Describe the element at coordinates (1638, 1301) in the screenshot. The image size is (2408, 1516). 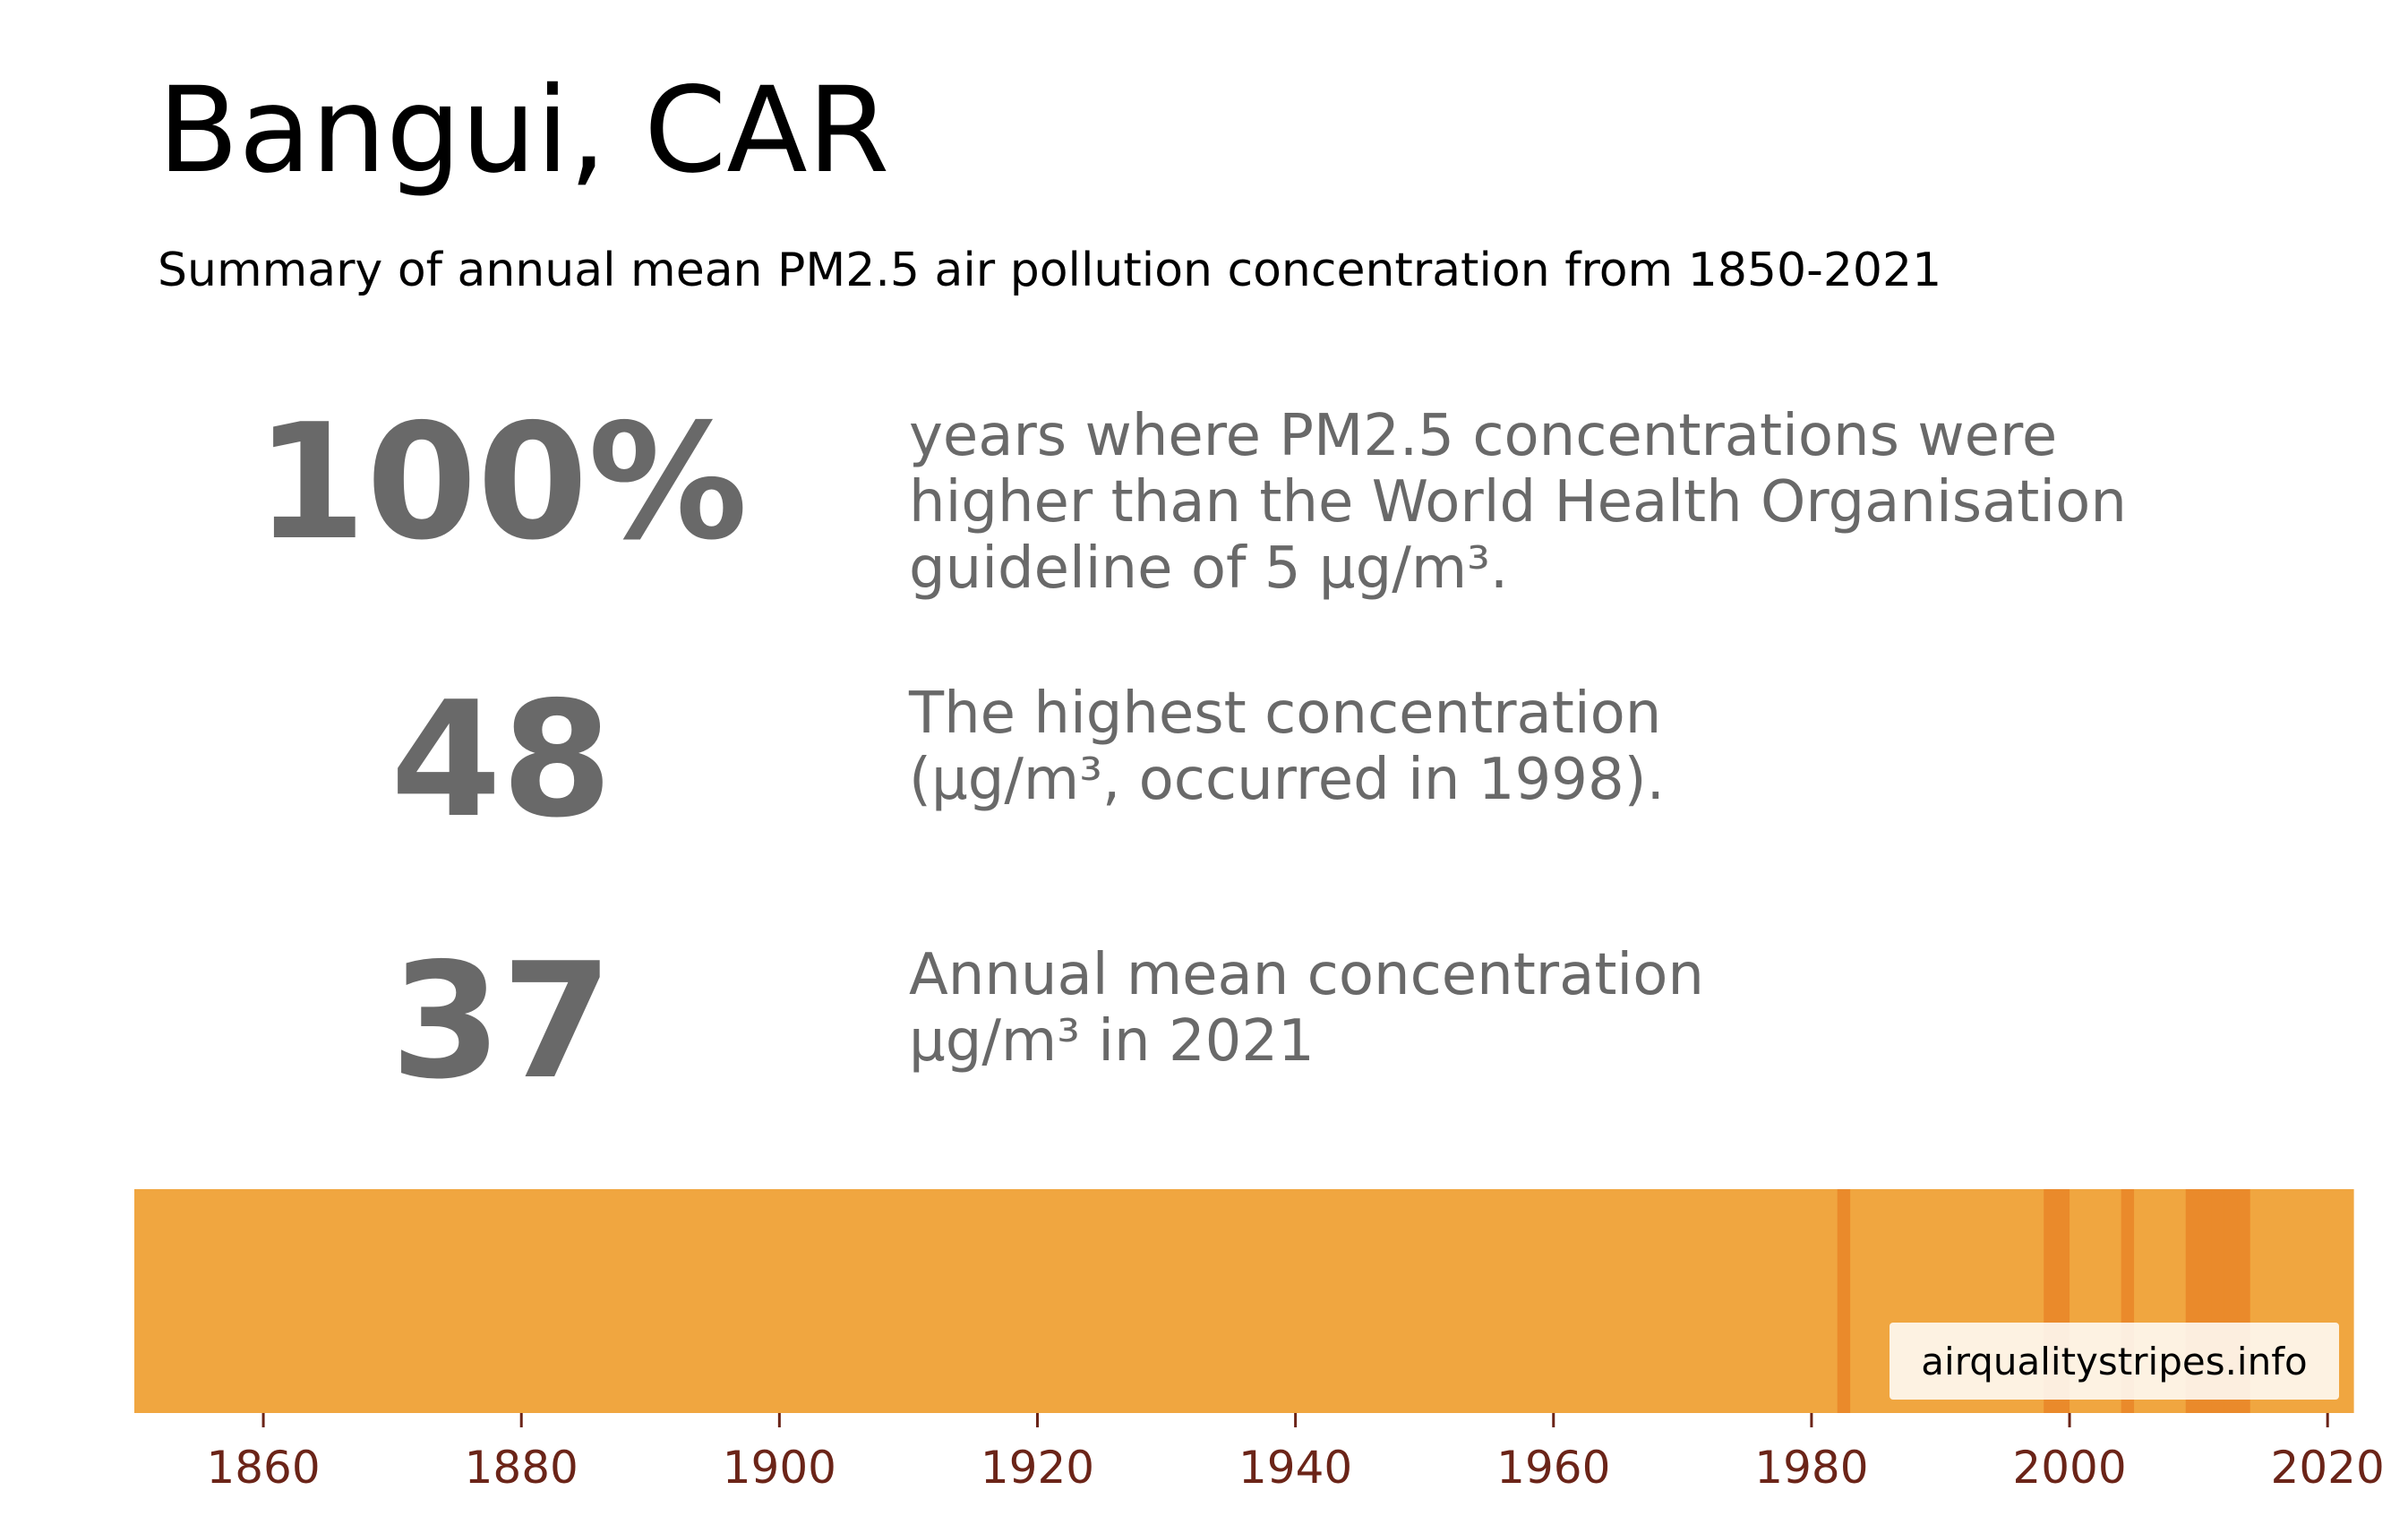
I see `stripe-1966` at that location.